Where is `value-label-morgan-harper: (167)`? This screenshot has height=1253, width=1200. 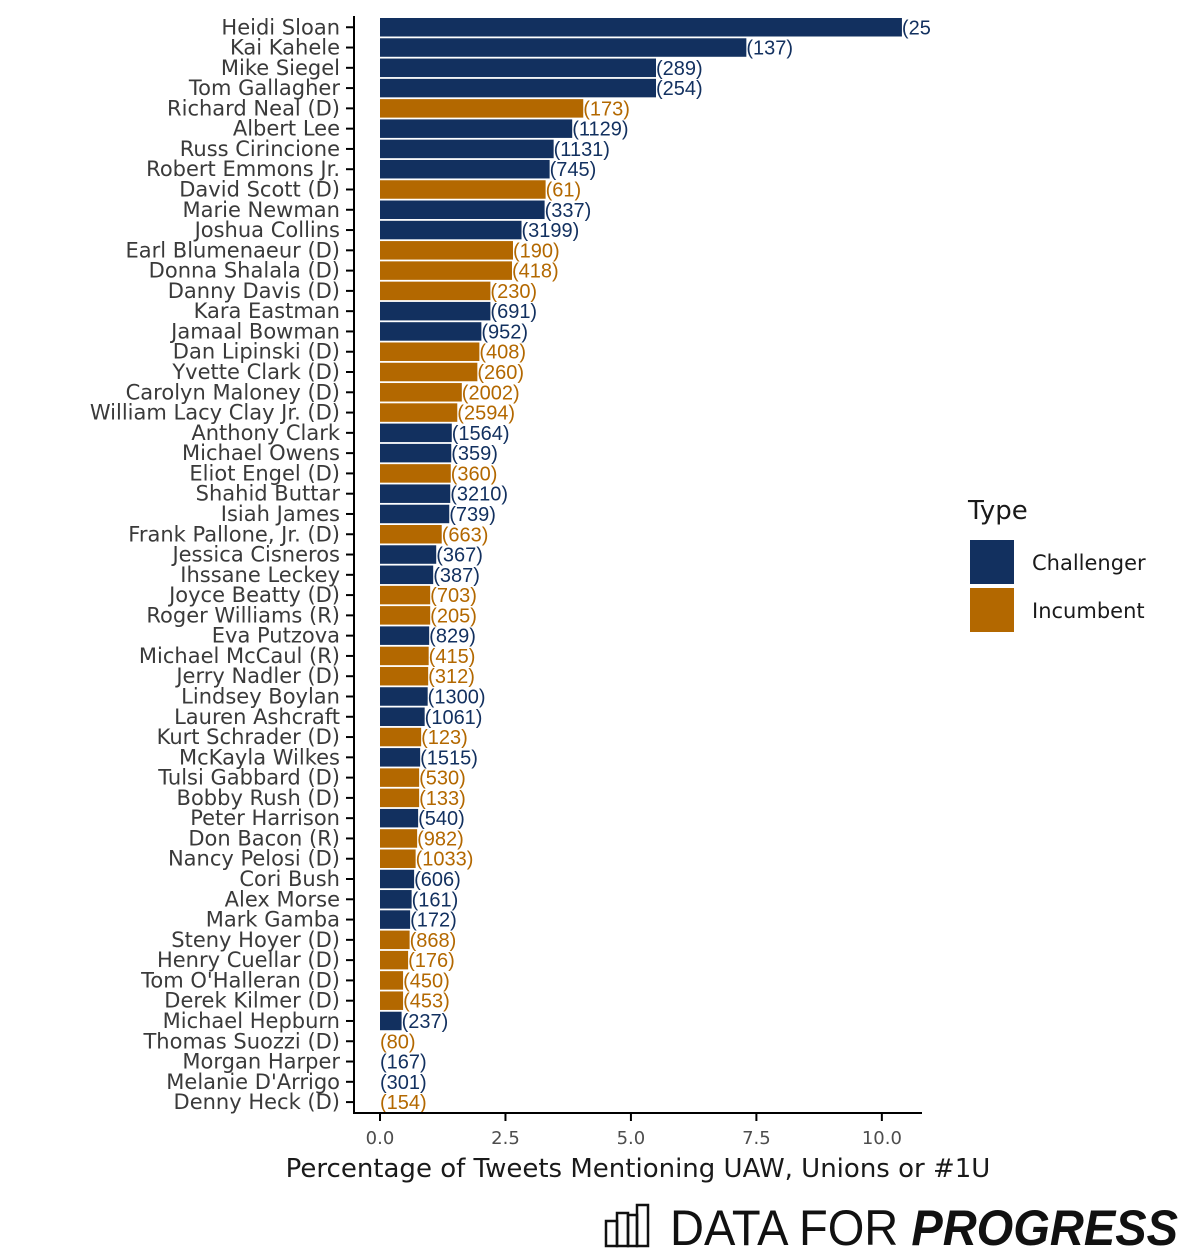
value-label-morgan-harper: (167) is located at coordinates (403, 1063).